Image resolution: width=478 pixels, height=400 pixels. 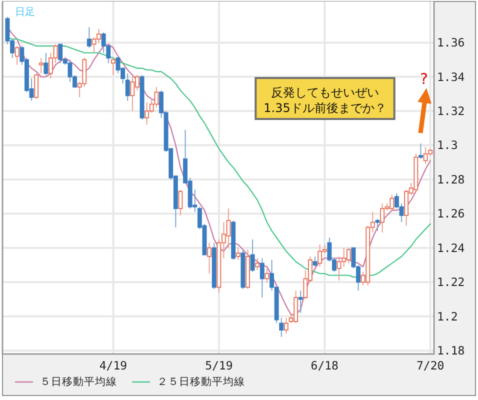 I want to click on annotation: ?, so click(x=424, y=79).